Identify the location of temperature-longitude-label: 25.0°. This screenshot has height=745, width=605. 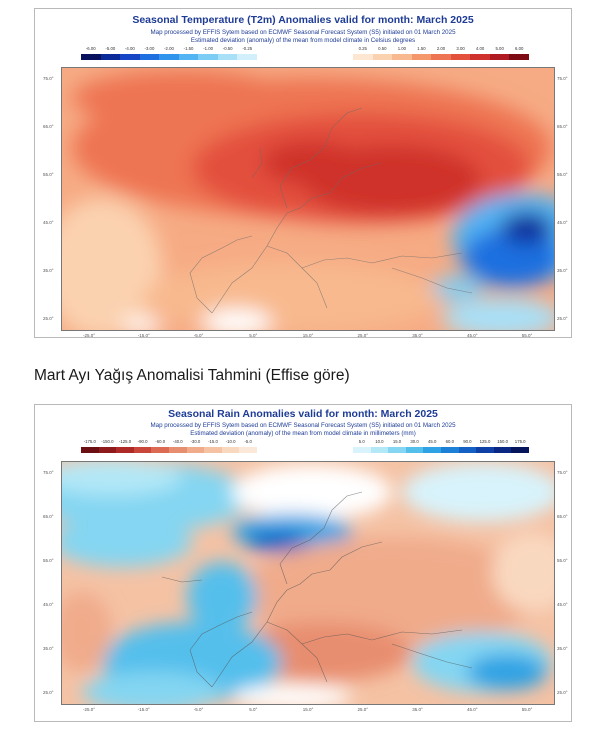
(363, 335).